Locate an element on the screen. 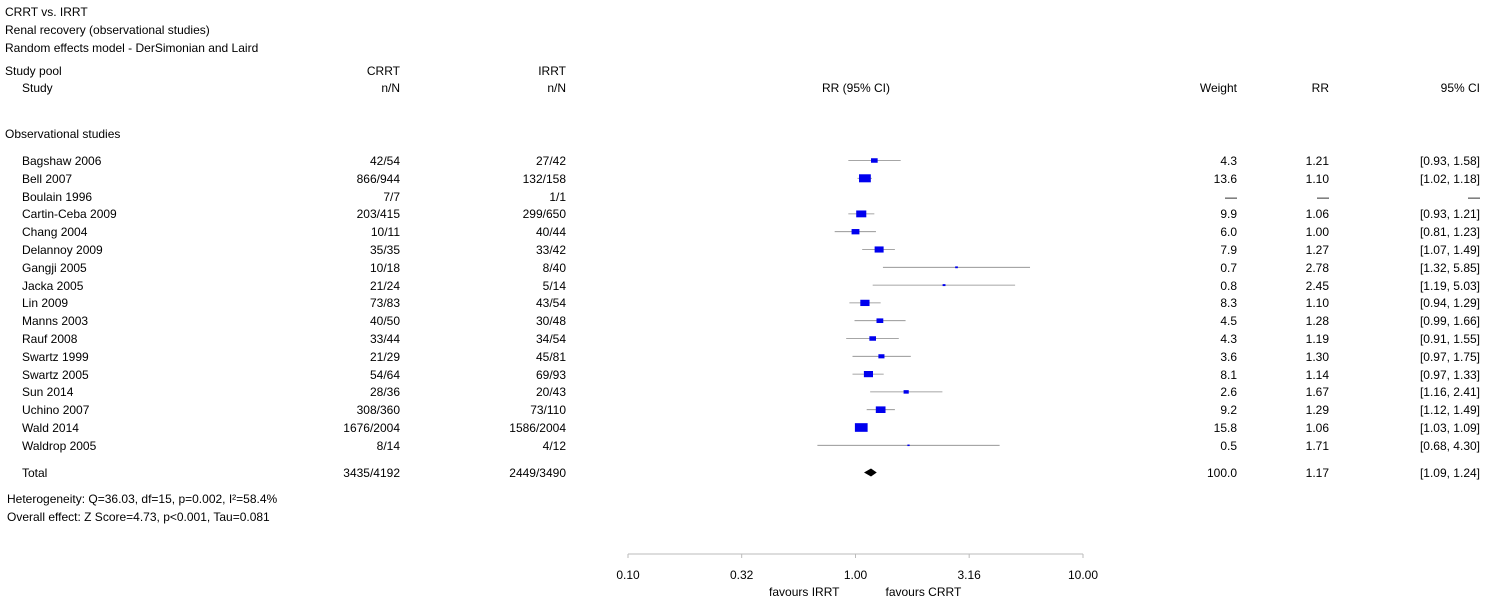 The height and width of the screenshot is (608, 1488). study-ci: [0.68, 4.30] is located at coordinates (1449, 445).